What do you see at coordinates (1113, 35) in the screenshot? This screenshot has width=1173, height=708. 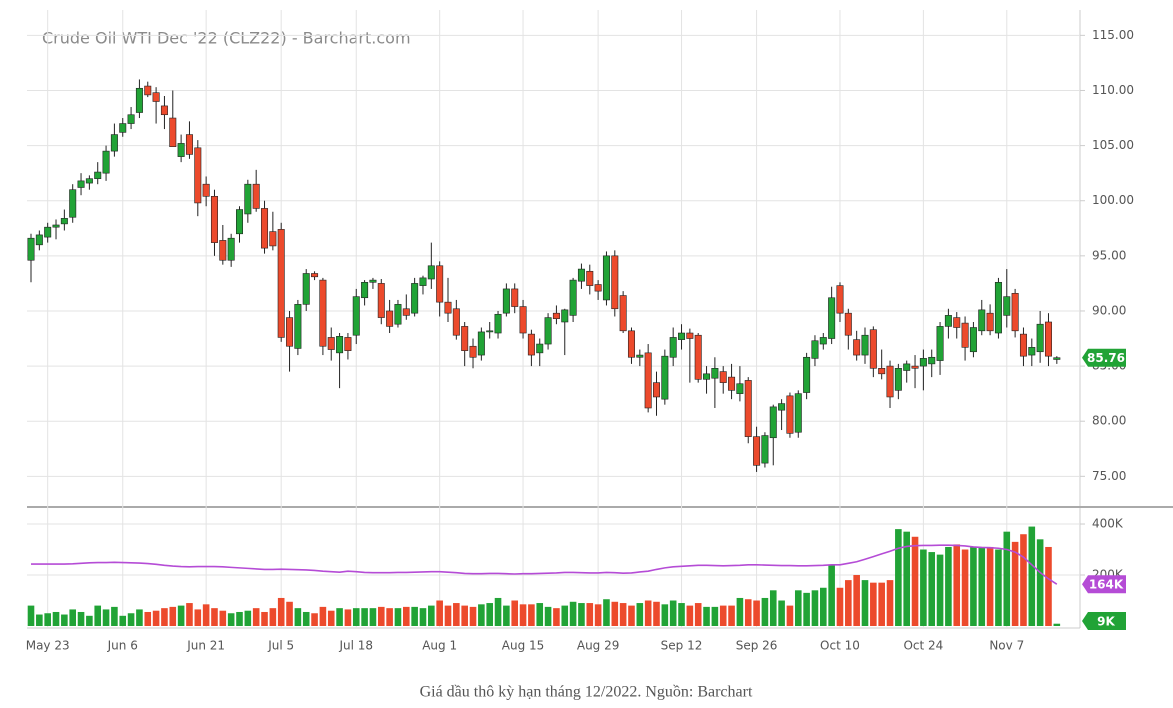 I see `y-tick-label: 115.00` at bounding box center [1113, 35].